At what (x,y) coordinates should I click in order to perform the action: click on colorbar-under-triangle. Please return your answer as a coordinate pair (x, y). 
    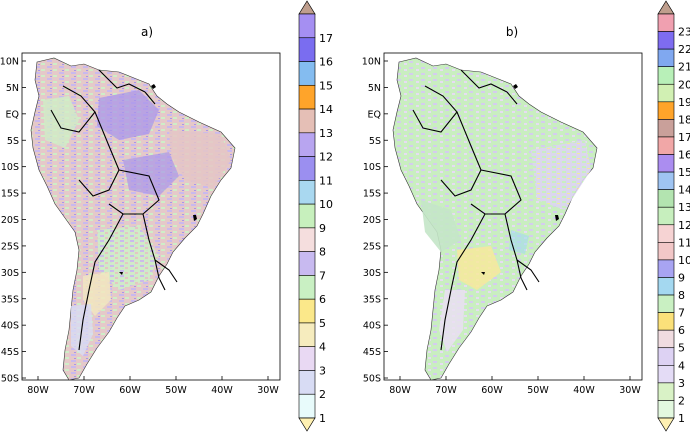
    Looking at the image, I should click on (666, 424).